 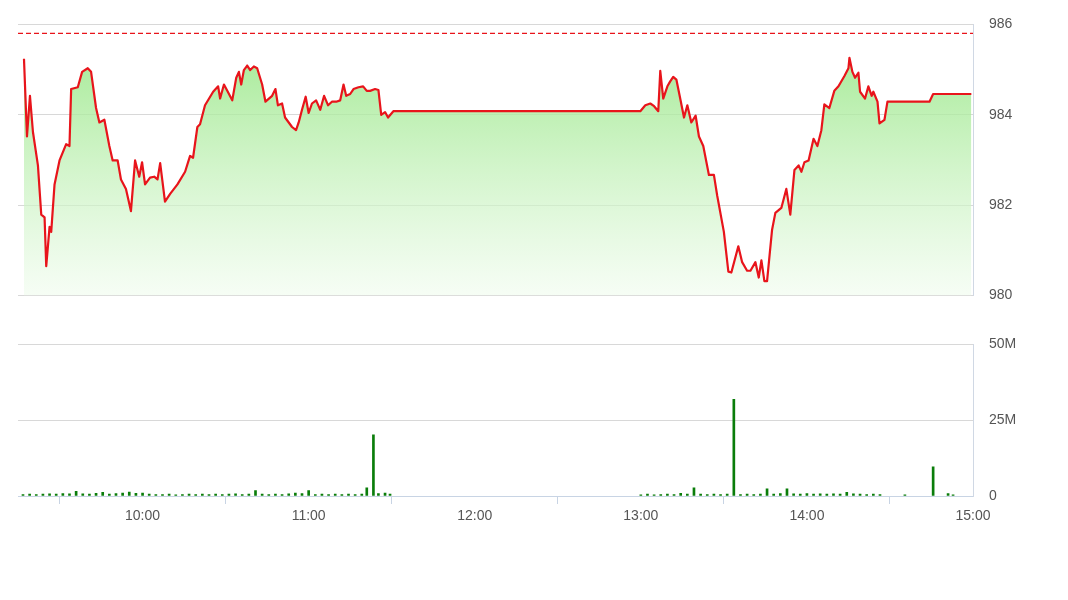 I want to click on x-tick-label: 14:00, so click(x=807, y=515).